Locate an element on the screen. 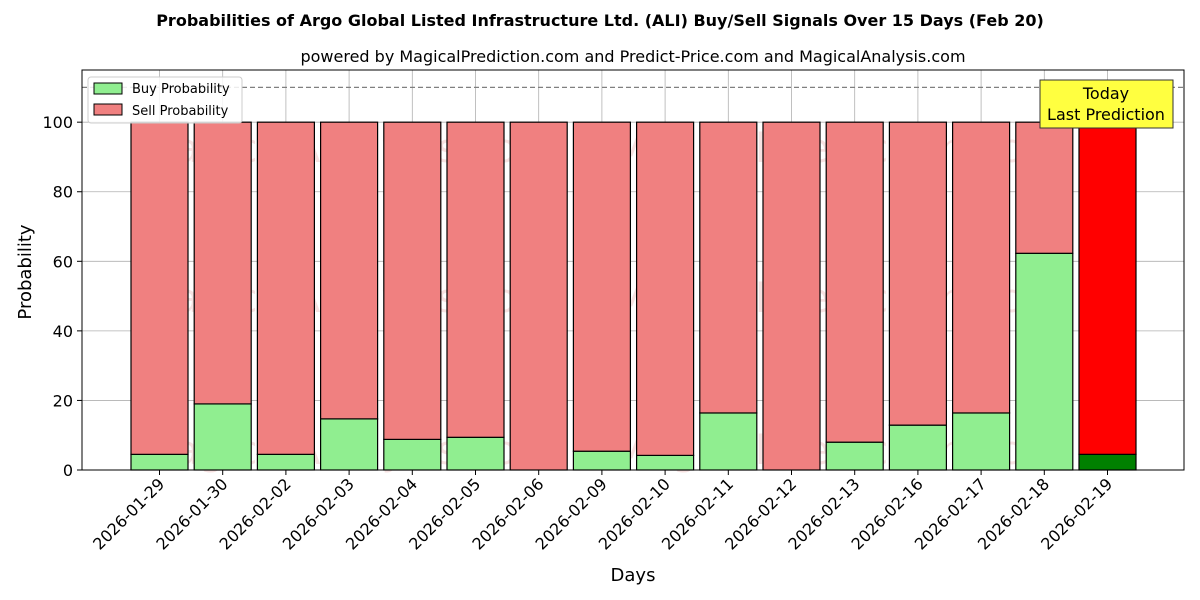  y-tick-label: 20 is located at coordinates (63, 400).